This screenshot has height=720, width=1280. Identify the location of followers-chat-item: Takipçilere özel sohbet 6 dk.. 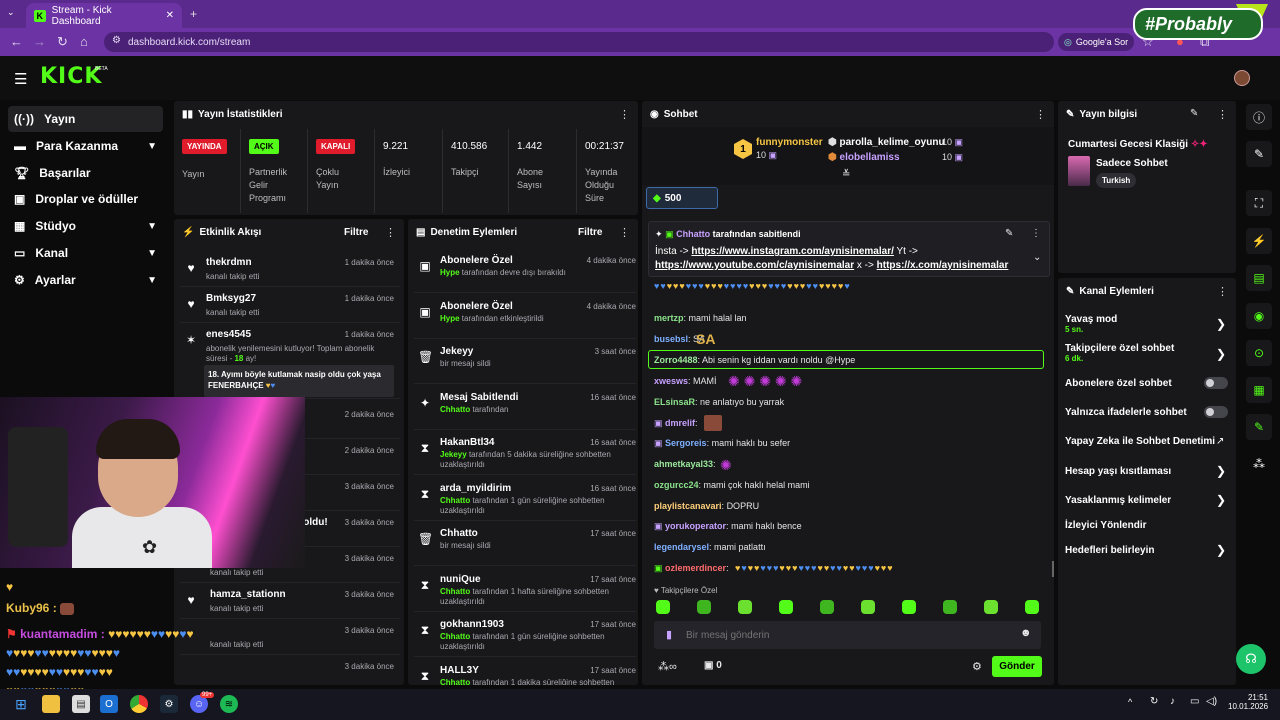
(1119, 353).